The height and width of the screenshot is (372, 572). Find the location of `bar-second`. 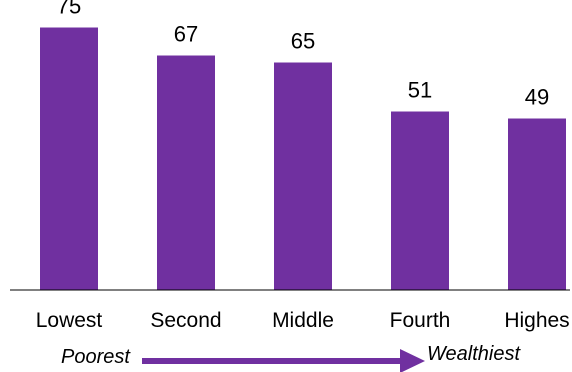

bar-second is located at coordinates (186, 172).